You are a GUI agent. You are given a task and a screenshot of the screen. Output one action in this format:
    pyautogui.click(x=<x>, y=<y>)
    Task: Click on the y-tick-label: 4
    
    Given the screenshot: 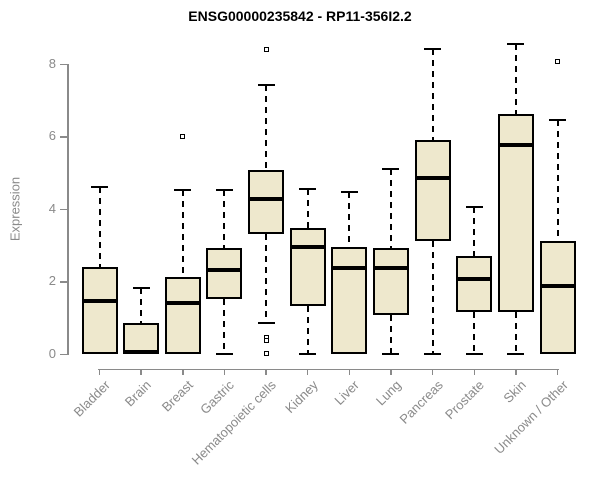 What is the action you would take?
    pyautogui.click(x=52, y=208)
    